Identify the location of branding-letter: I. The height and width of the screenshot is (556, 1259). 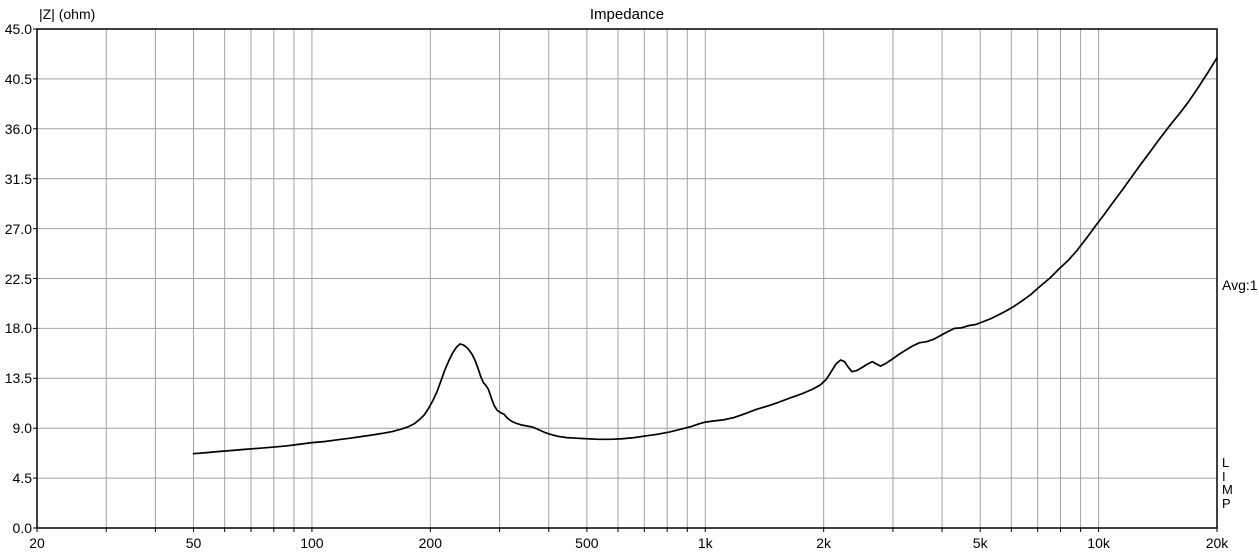
(1224, 476).